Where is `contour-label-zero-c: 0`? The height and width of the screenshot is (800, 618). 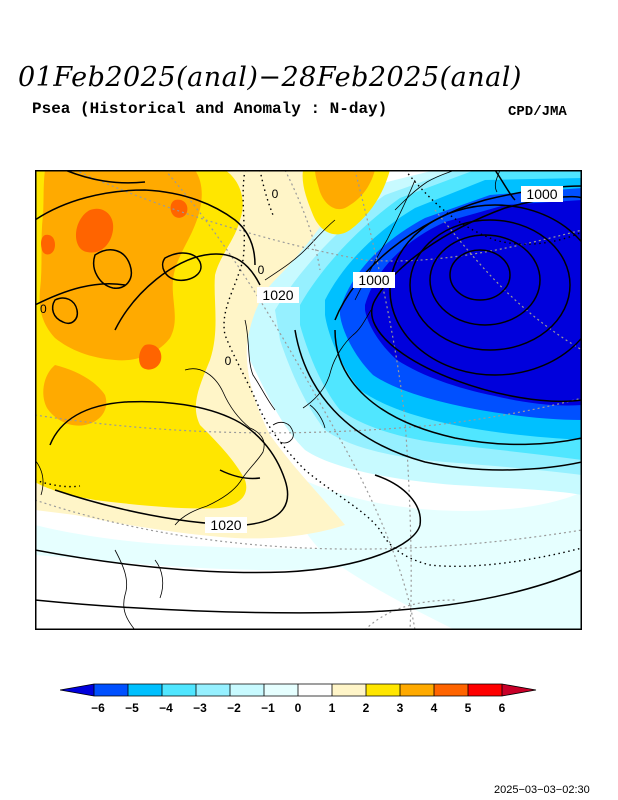 contour-label-zero-c: 0 is located at coordinates (43, 309).